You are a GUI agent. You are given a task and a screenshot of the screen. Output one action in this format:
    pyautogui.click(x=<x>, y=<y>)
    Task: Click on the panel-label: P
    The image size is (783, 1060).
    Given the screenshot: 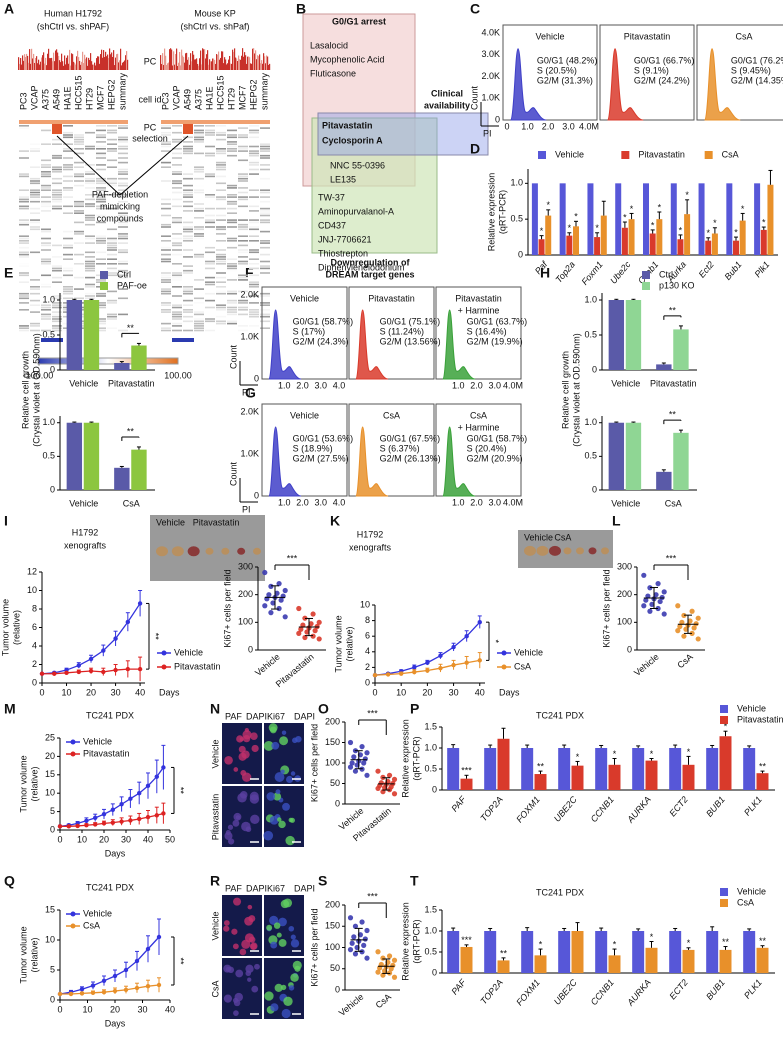 What is the action you would take?
    pyautogui.click(x=414, y=709)
    